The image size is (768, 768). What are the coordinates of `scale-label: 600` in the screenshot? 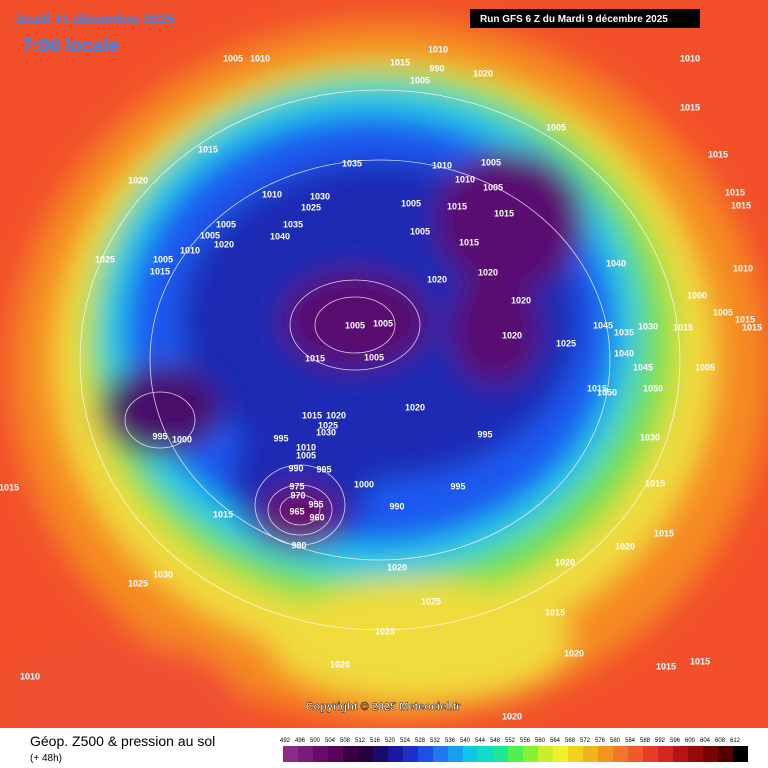 It's located at (690, 741).